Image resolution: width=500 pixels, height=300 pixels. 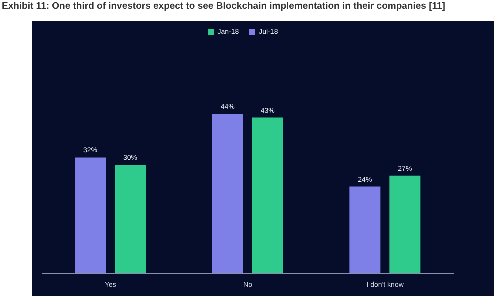 I want to click on chart-title: Exhibit 11: One third of investors expect to see Blockchain implementation in their companies [11], so click(x=224, y=6).